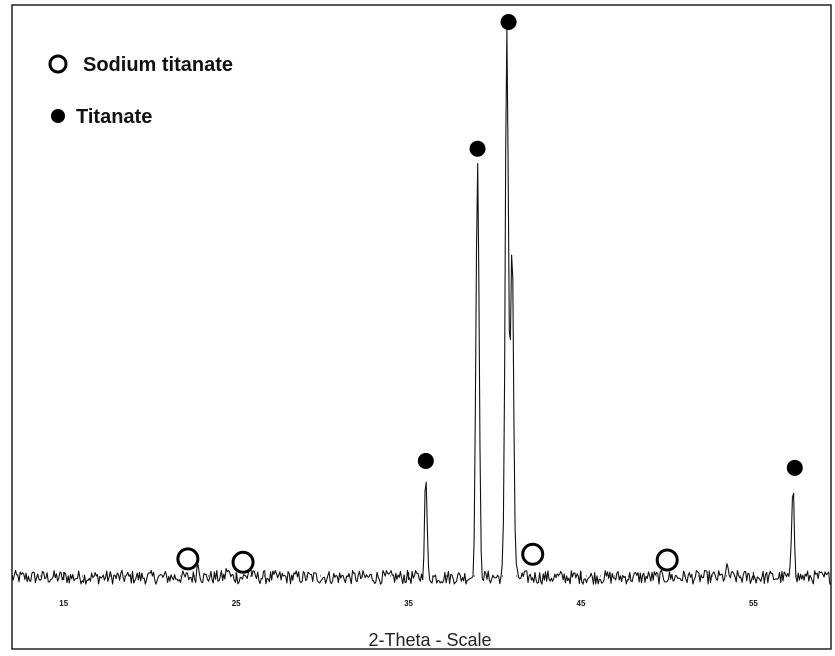 This screenshot has height=656, width=835. I want to click on x-tick-label: 35, so click(408, 603).